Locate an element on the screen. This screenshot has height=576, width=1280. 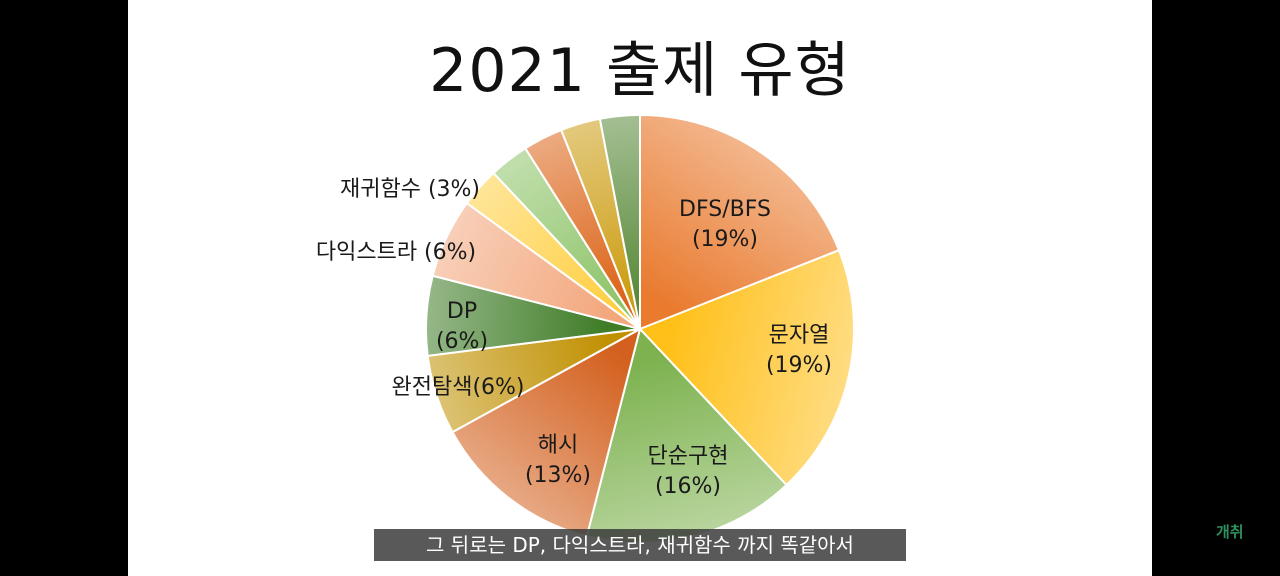
slice-percent-3: (16%) is located at coordinates (688, 486).